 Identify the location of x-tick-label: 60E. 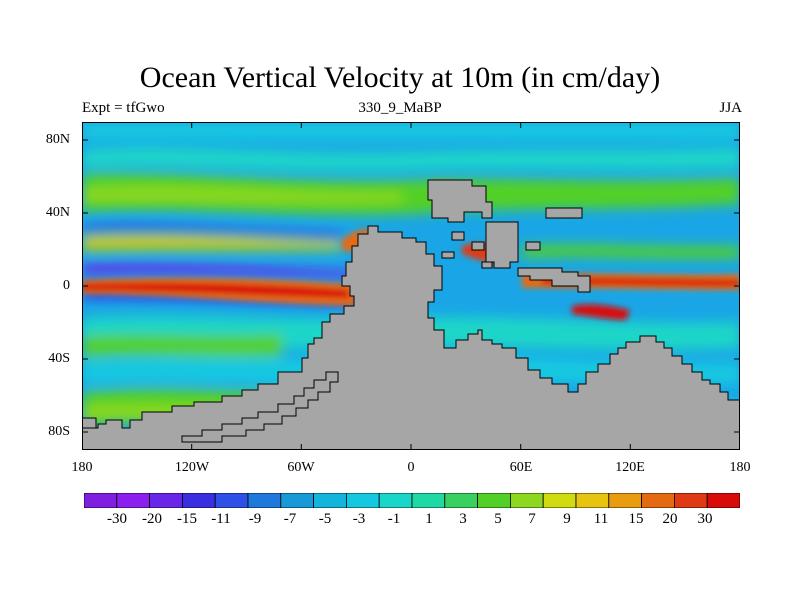
(521, 467).